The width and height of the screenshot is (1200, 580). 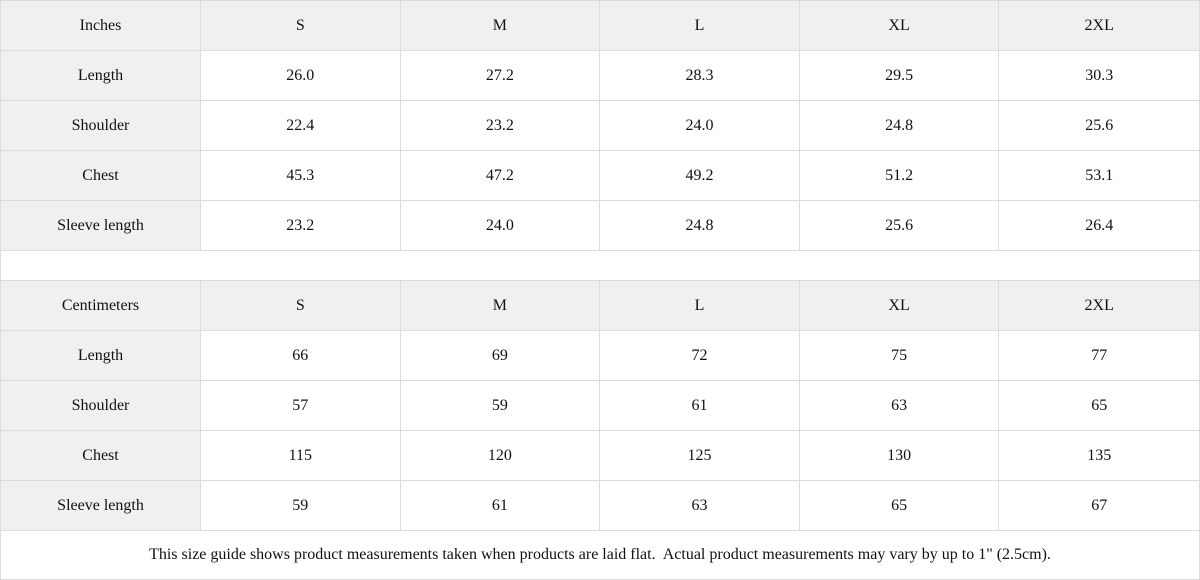 What do you see at coordinates (301, 456) in the screenshot?
I see `value-cell: 115` at bounding box center [301, 456].